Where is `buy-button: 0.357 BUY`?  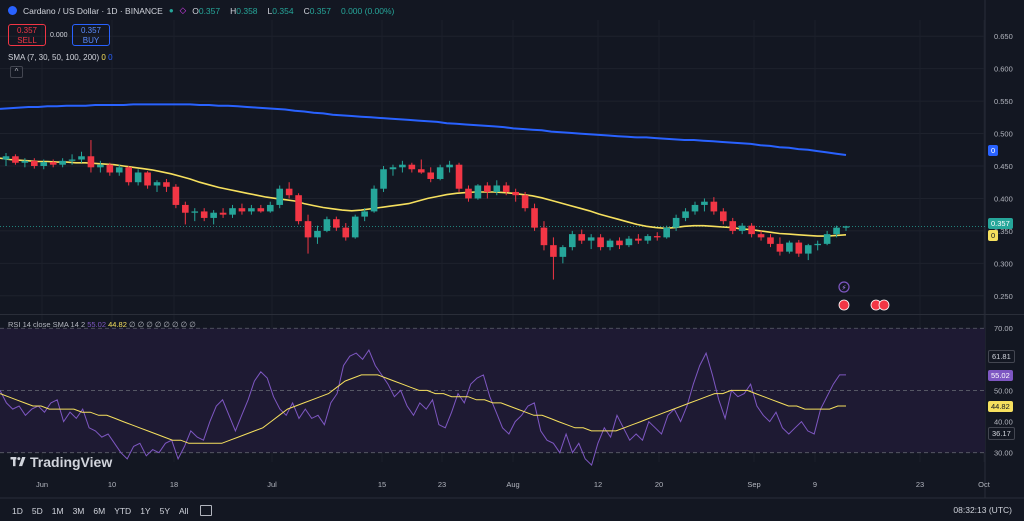 buy-button: 0.357 BUY is located at coordinates (91, 35).